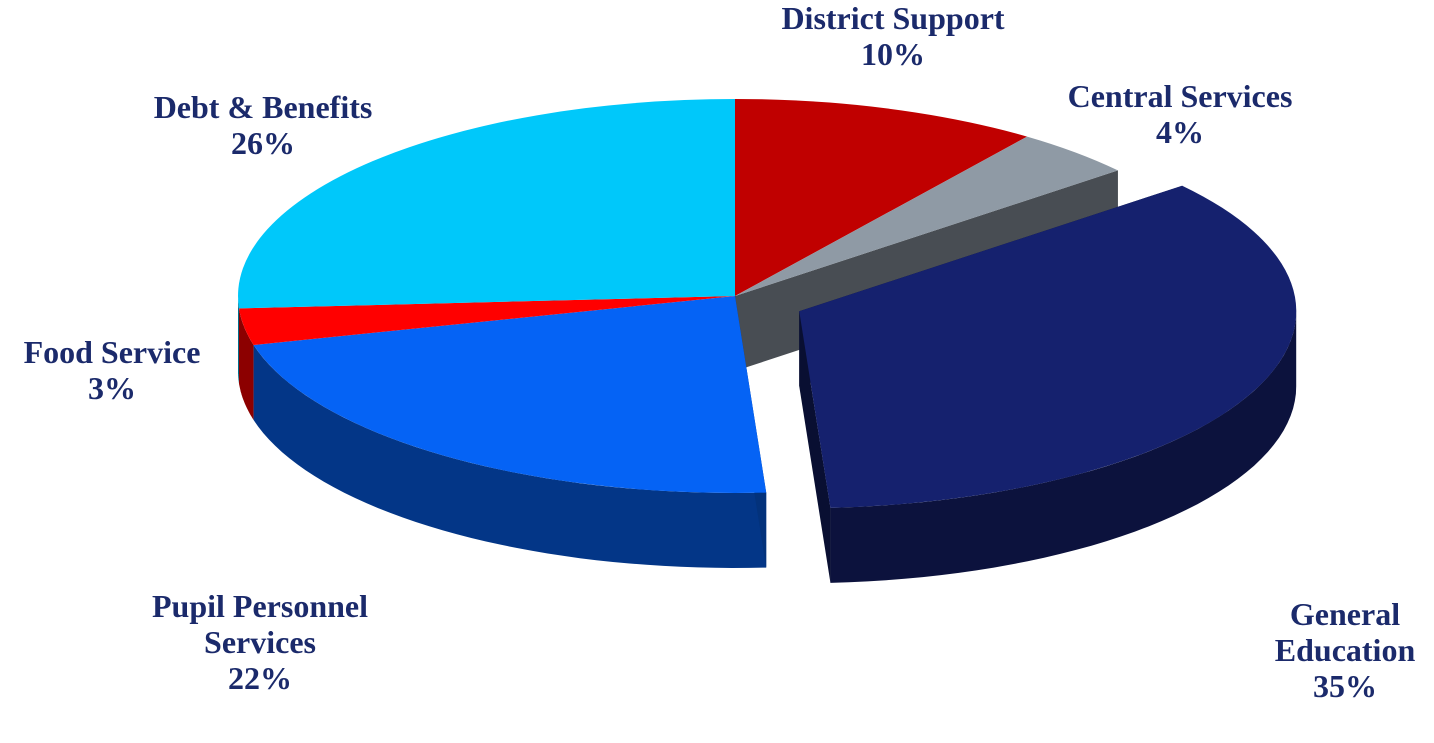 The height and width of the screenshot is (743, 1434). I want to click on label-general-education: General Education 35%, so click(1345, 650).